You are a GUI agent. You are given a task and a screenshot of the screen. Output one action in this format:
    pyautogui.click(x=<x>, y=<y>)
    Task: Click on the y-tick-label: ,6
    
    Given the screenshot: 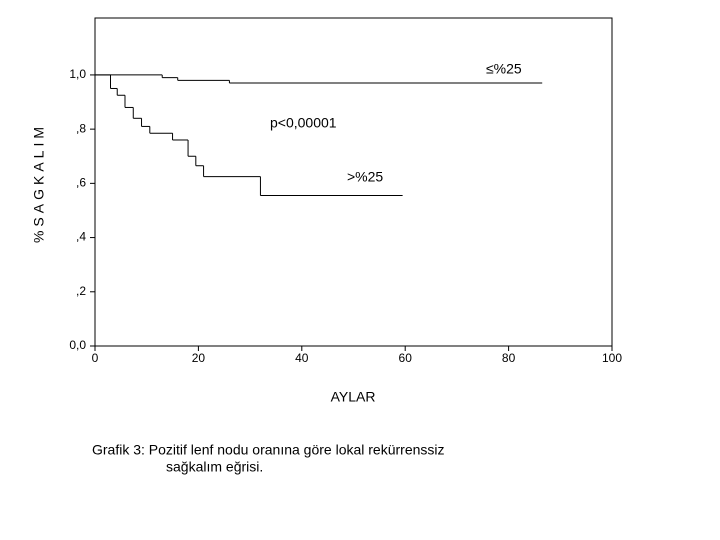 What is the action you would take?
    pyautogui.click(x=81, y=183)
    